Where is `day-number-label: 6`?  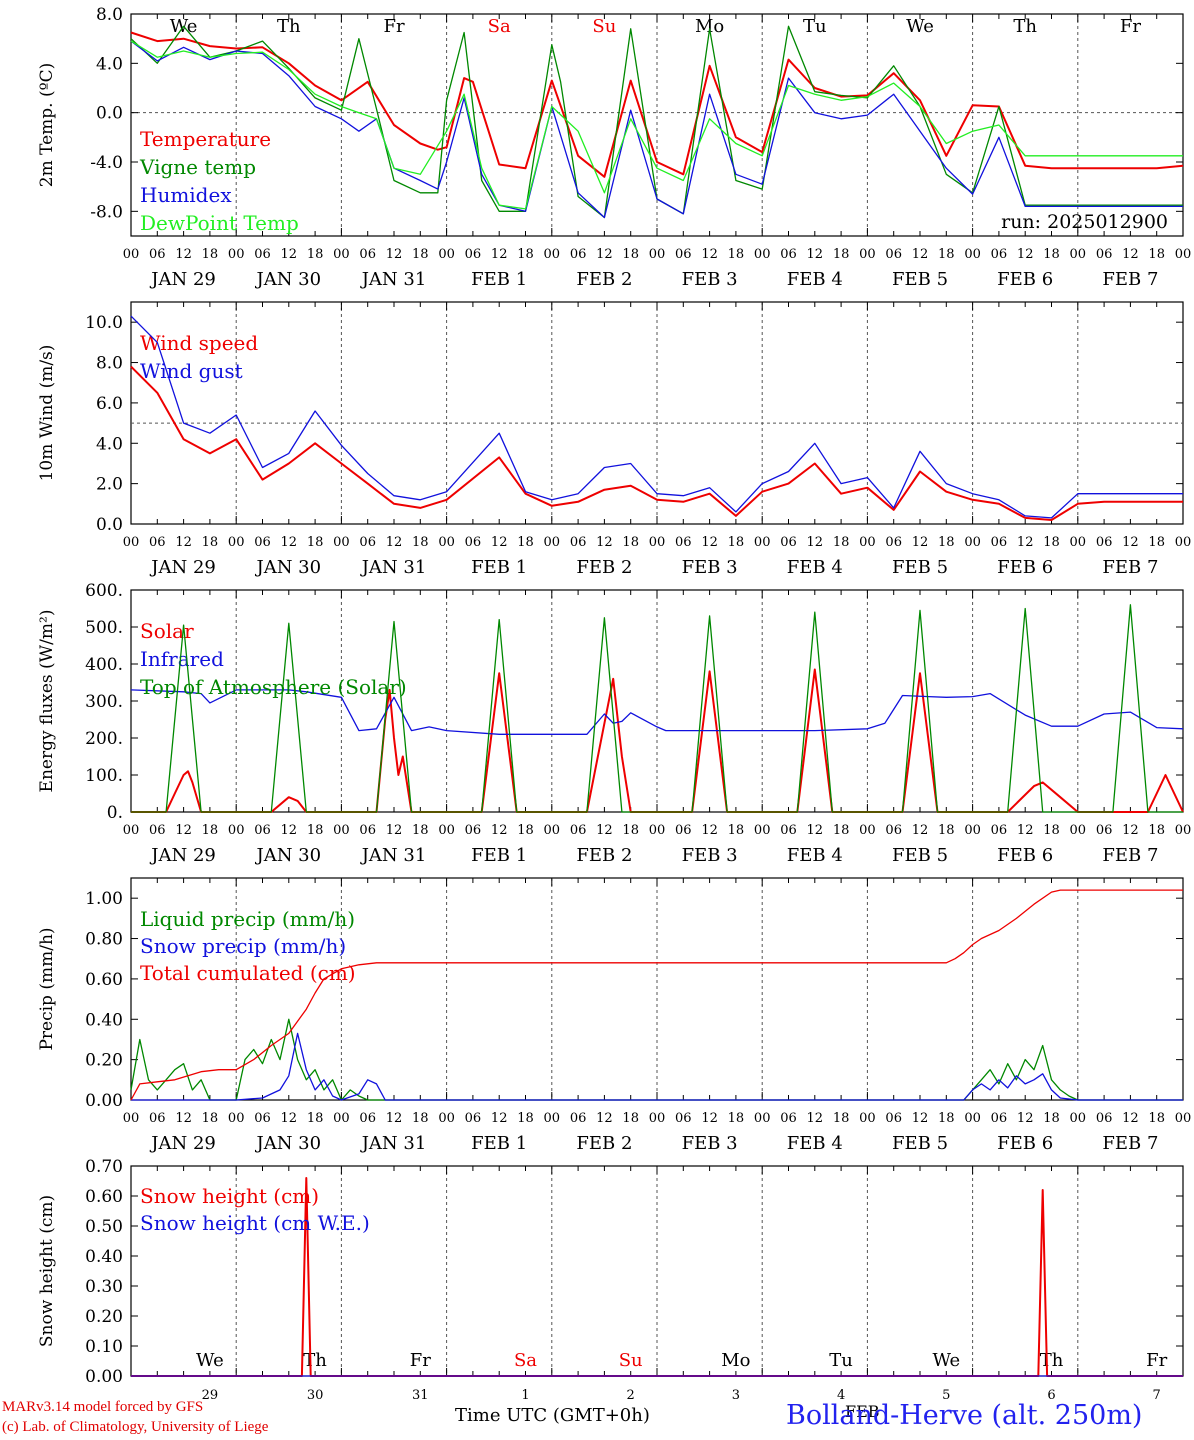 day-number-label: 6 is located at coordinates (1051, 1395).